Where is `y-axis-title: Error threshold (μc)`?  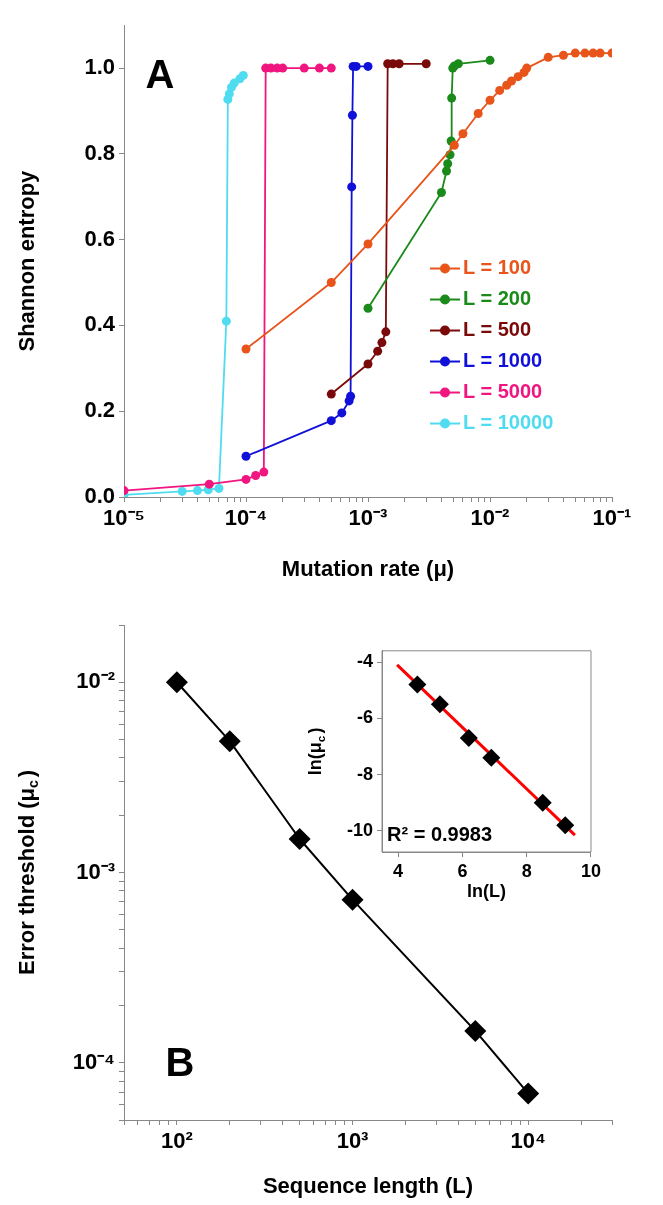 y-axis-title: Error threshold (μc) is located at coordinates (27, 872).